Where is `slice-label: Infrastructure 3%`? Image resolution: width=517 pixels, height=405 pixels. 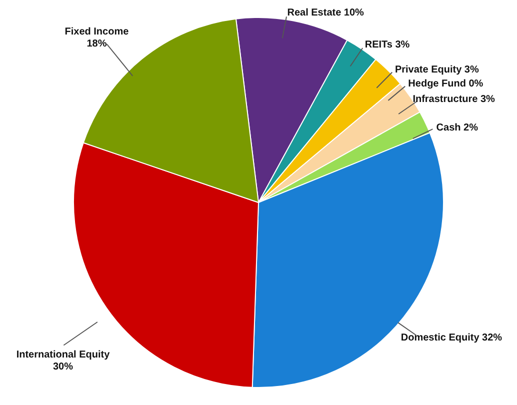
slice-label: Infrastructure 3% is located at coordinates (454, 100).